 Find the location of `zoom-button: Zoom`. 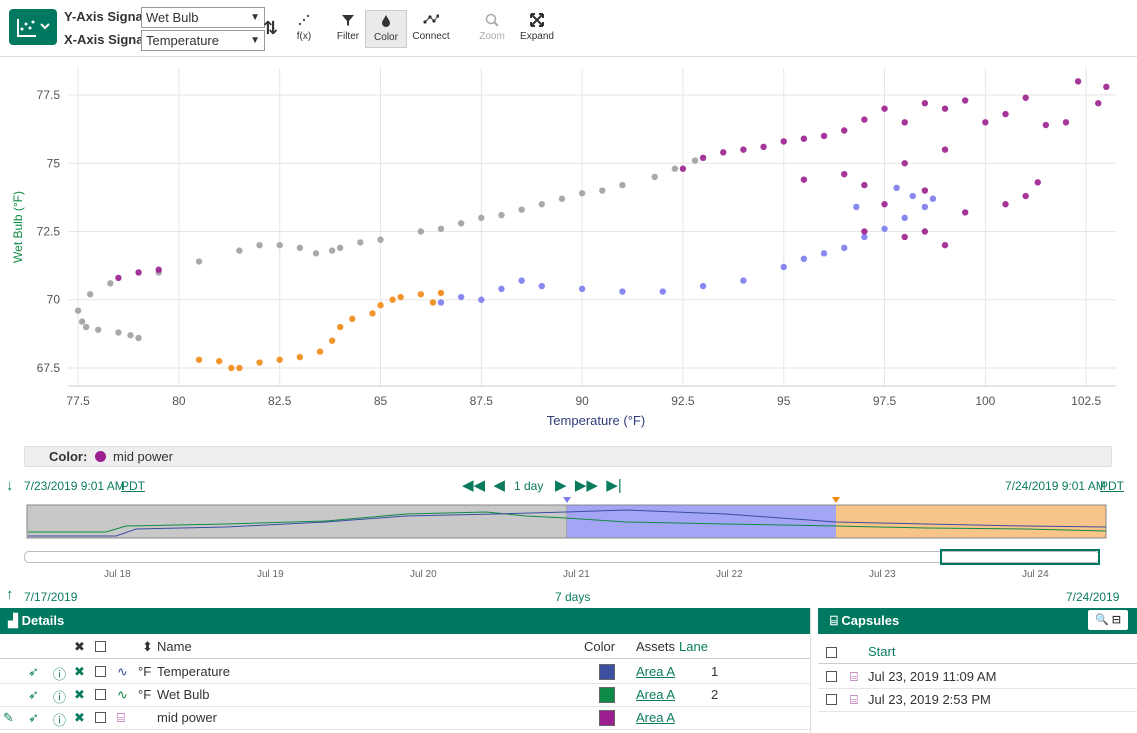

zoom-button: Zoom is located at coordinates (492, 28).